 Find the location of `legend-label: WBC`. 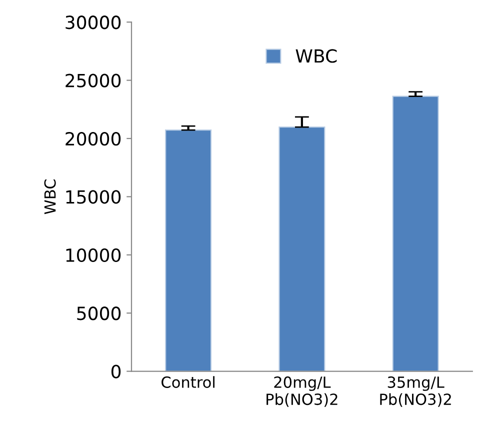

legend-label: WBC is located at coordinates (316, 56).